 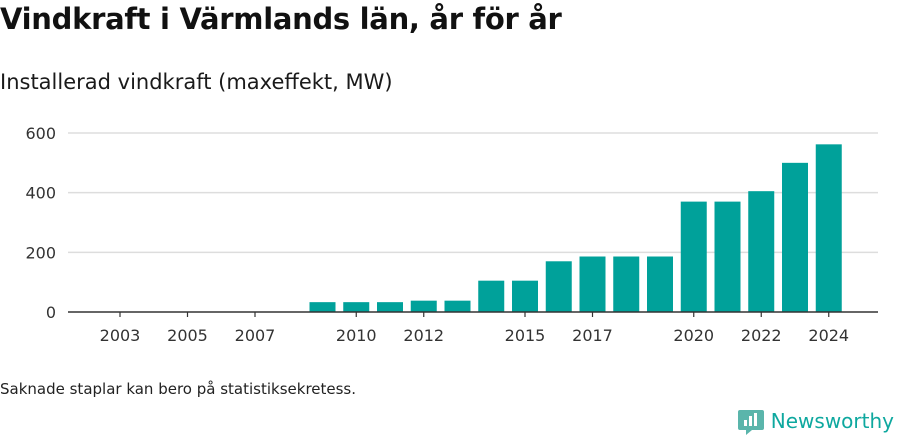 What do you see at coordinates (727, 256) in the screenshot?
I see `bar-2021` at bounding box center [727, 256].